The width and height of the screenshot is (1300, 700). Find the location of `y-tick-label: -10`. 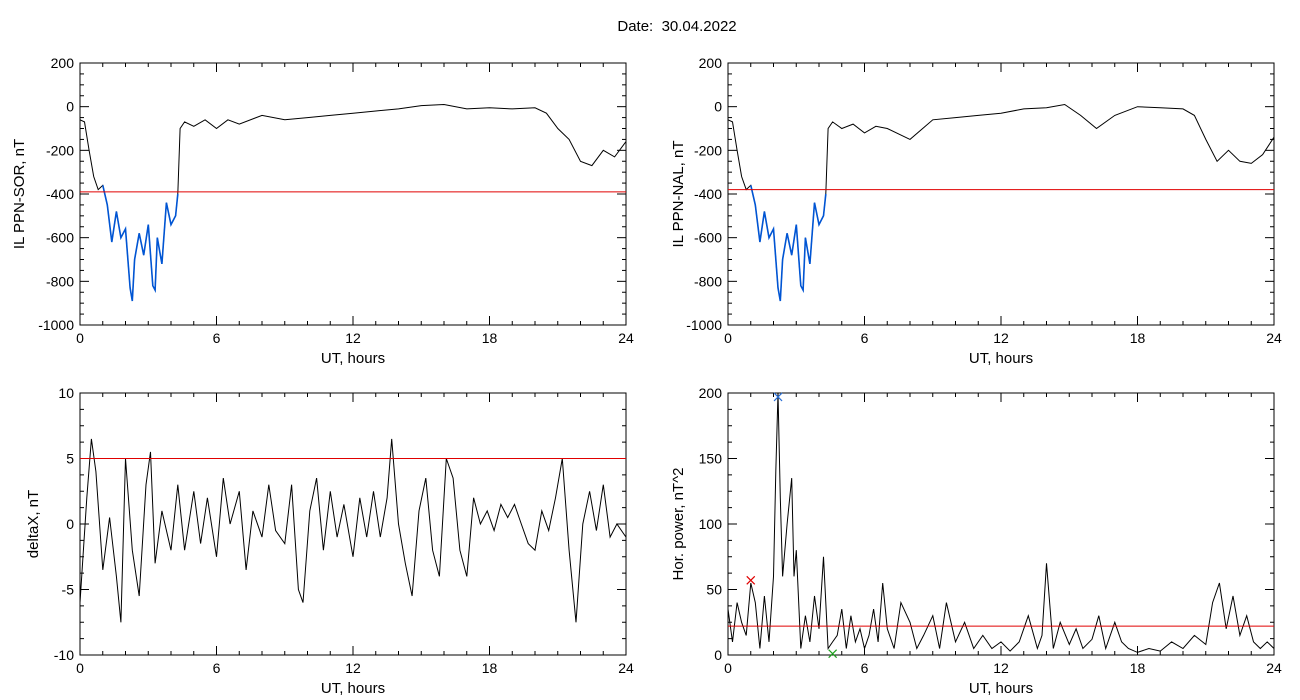

y-tick-label: -10 is located at coordinates (64, 655).